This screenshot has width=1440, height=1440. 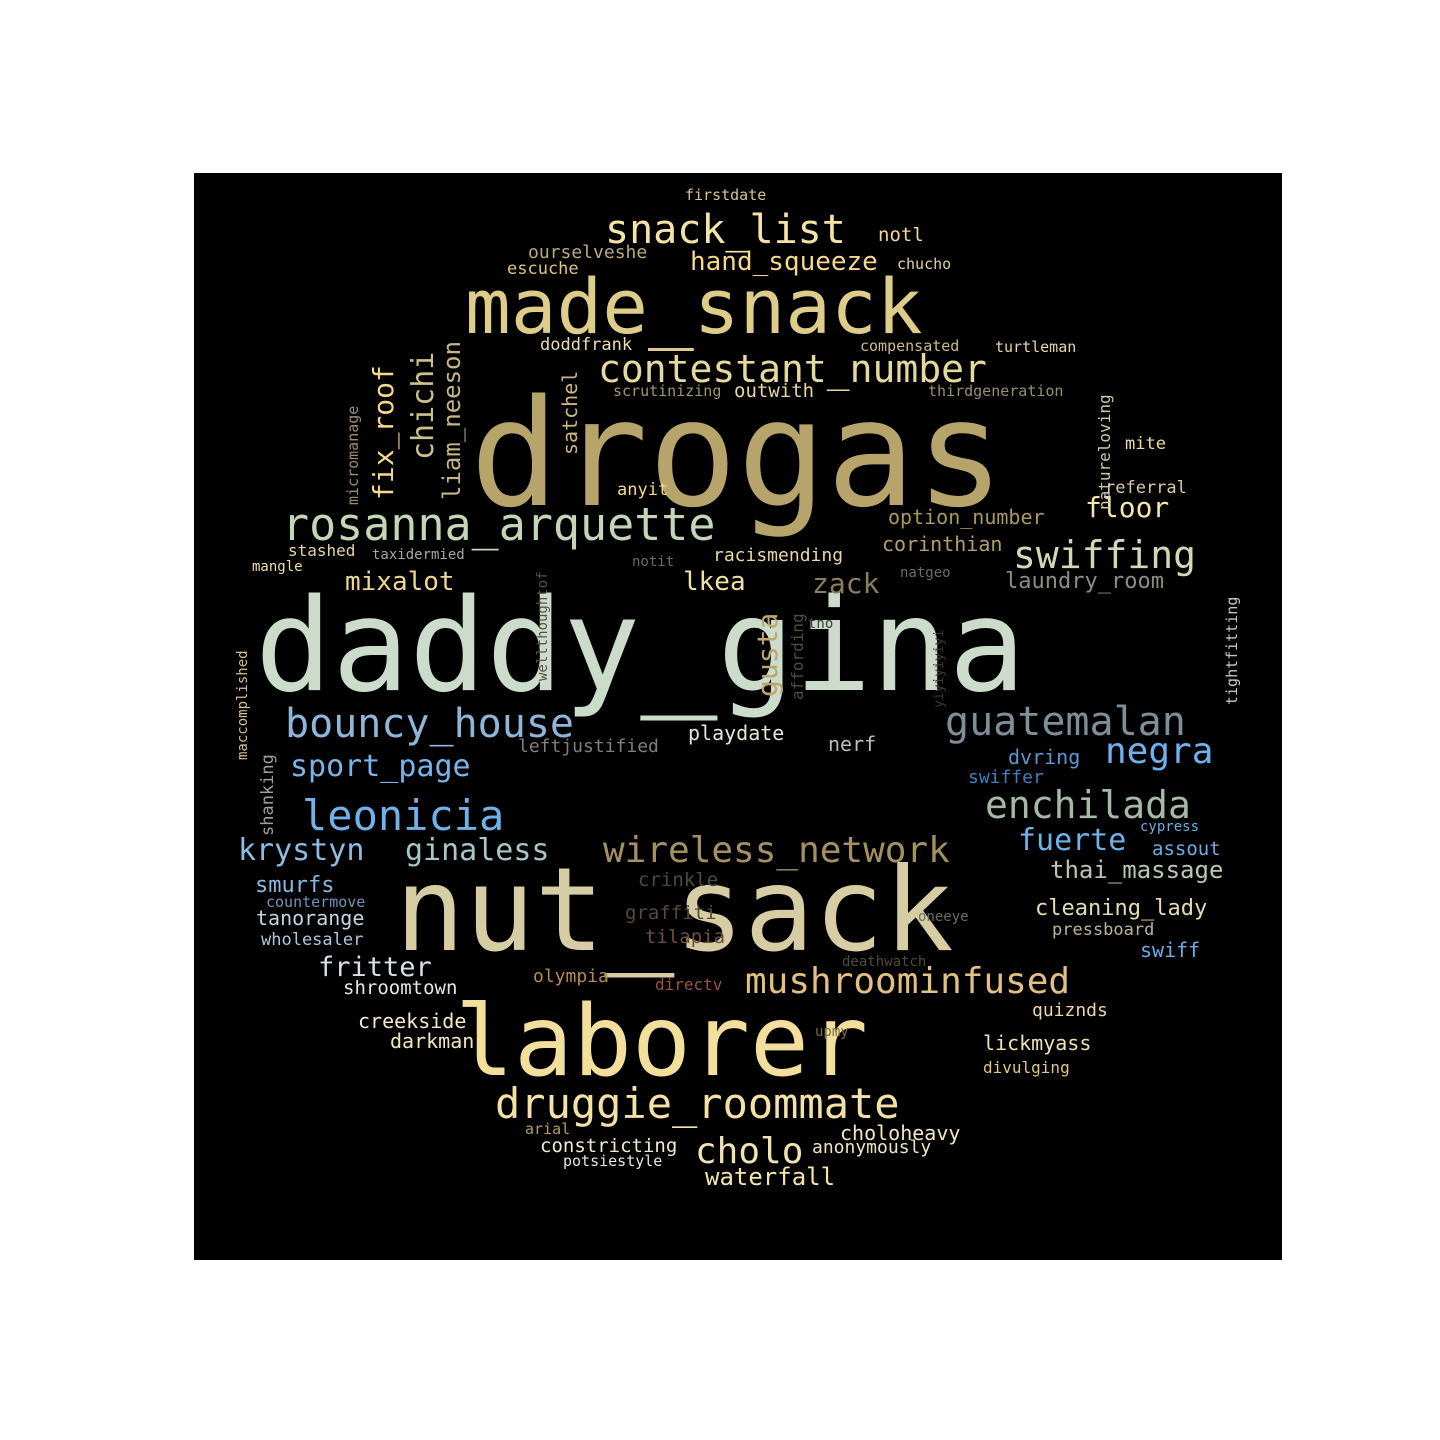 I want to click on word-dvring: dvring, so click(x=1044, y=757).